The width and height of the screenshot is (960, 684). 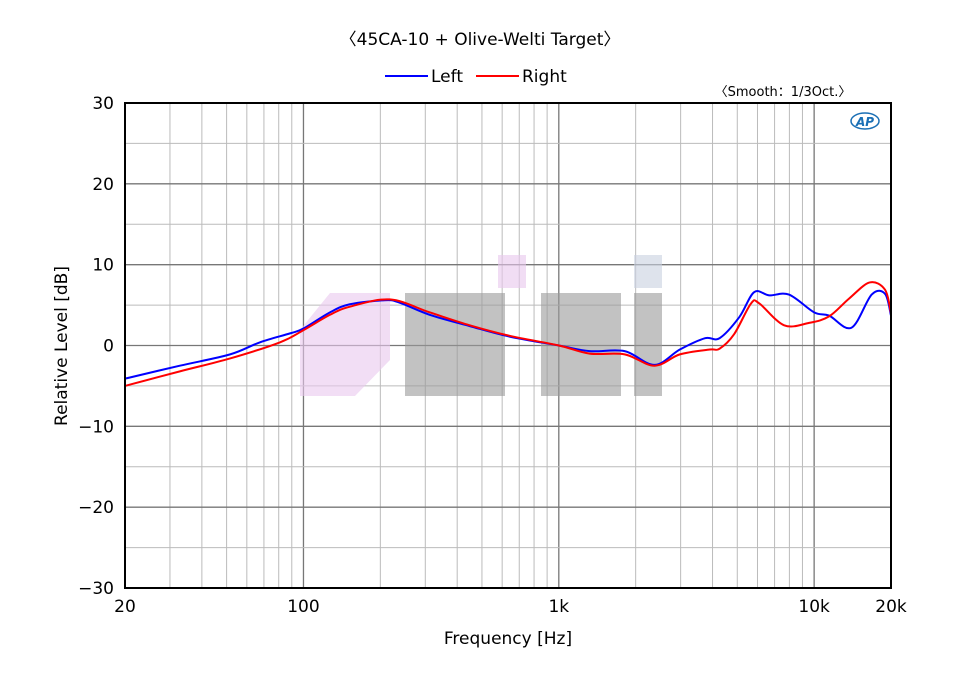 I want to click on y-tick-label: 30, so click(x=103, y=104).